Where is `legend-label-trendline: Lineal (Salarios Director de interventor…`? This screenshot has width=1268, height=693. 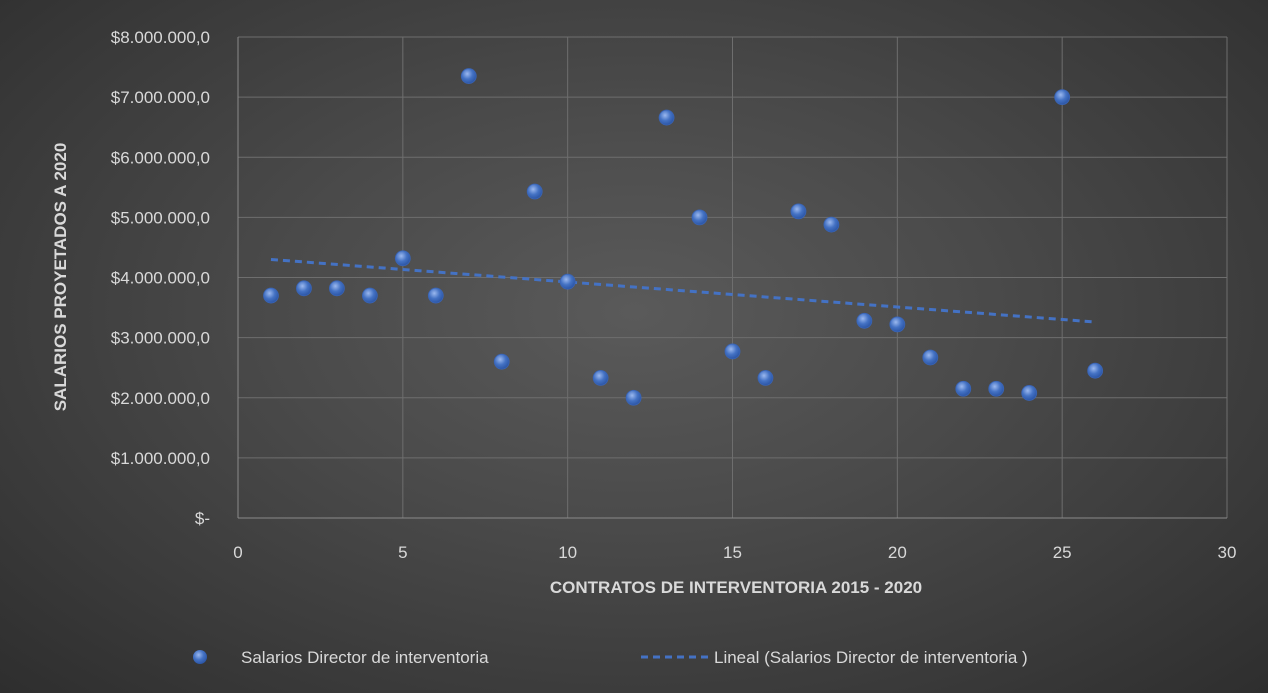 legend-label-trendline: Lineal (Salarios Director de interventor… is located at coordinates (871, 657).